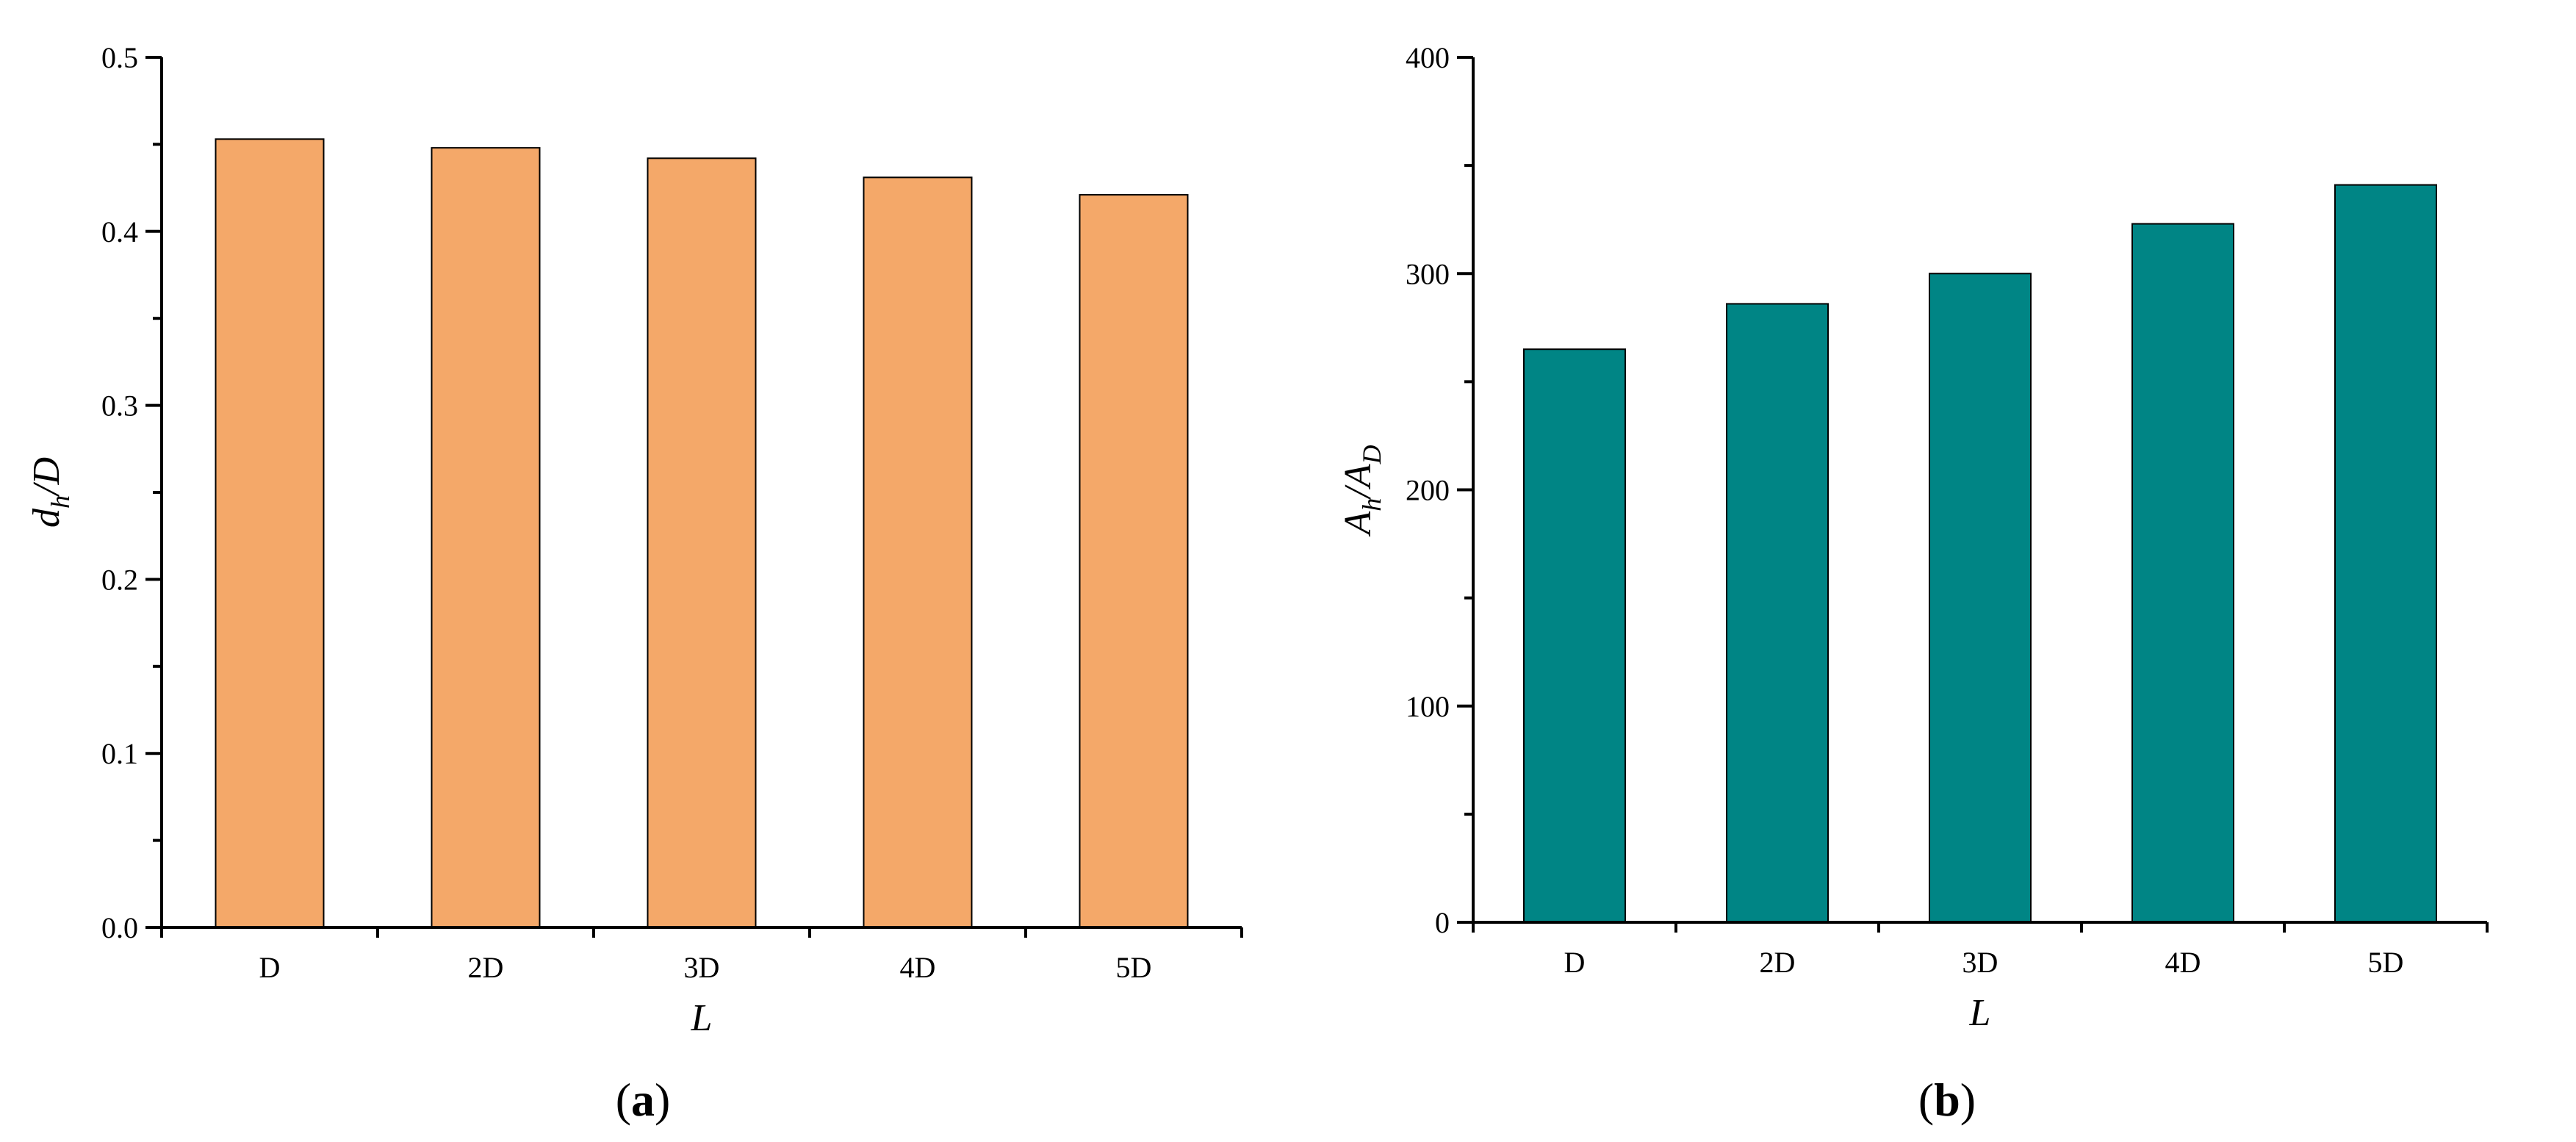 The width and height of the screenshot is (2576, 1142). I want to click on y-tick-label: 0, so click(1442, 922).